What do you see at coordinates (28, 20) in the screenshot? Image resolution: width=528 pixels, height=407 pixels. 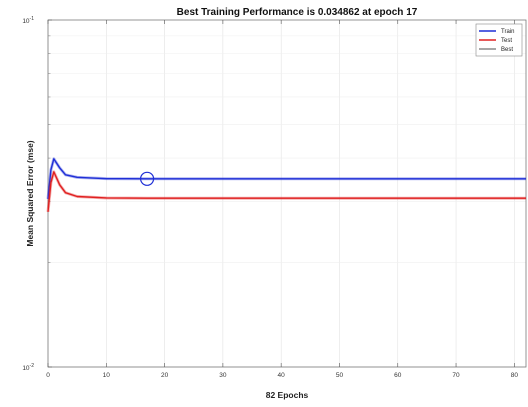 I see `y-tick-label: 10⁻¹` at bounding box center [28, 20].